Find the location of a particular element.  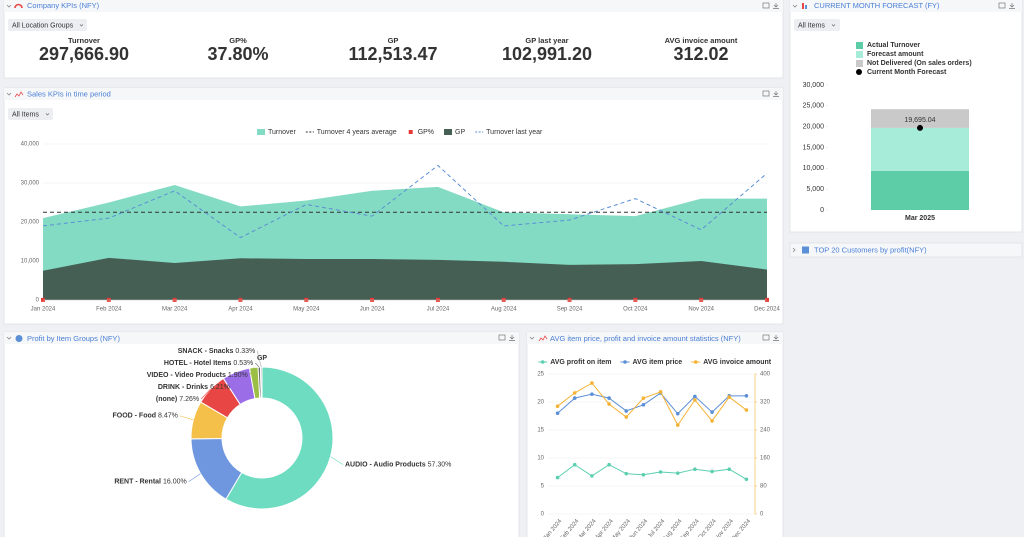

y-tick-label: 40,000 is located at coordinates (30, 145).